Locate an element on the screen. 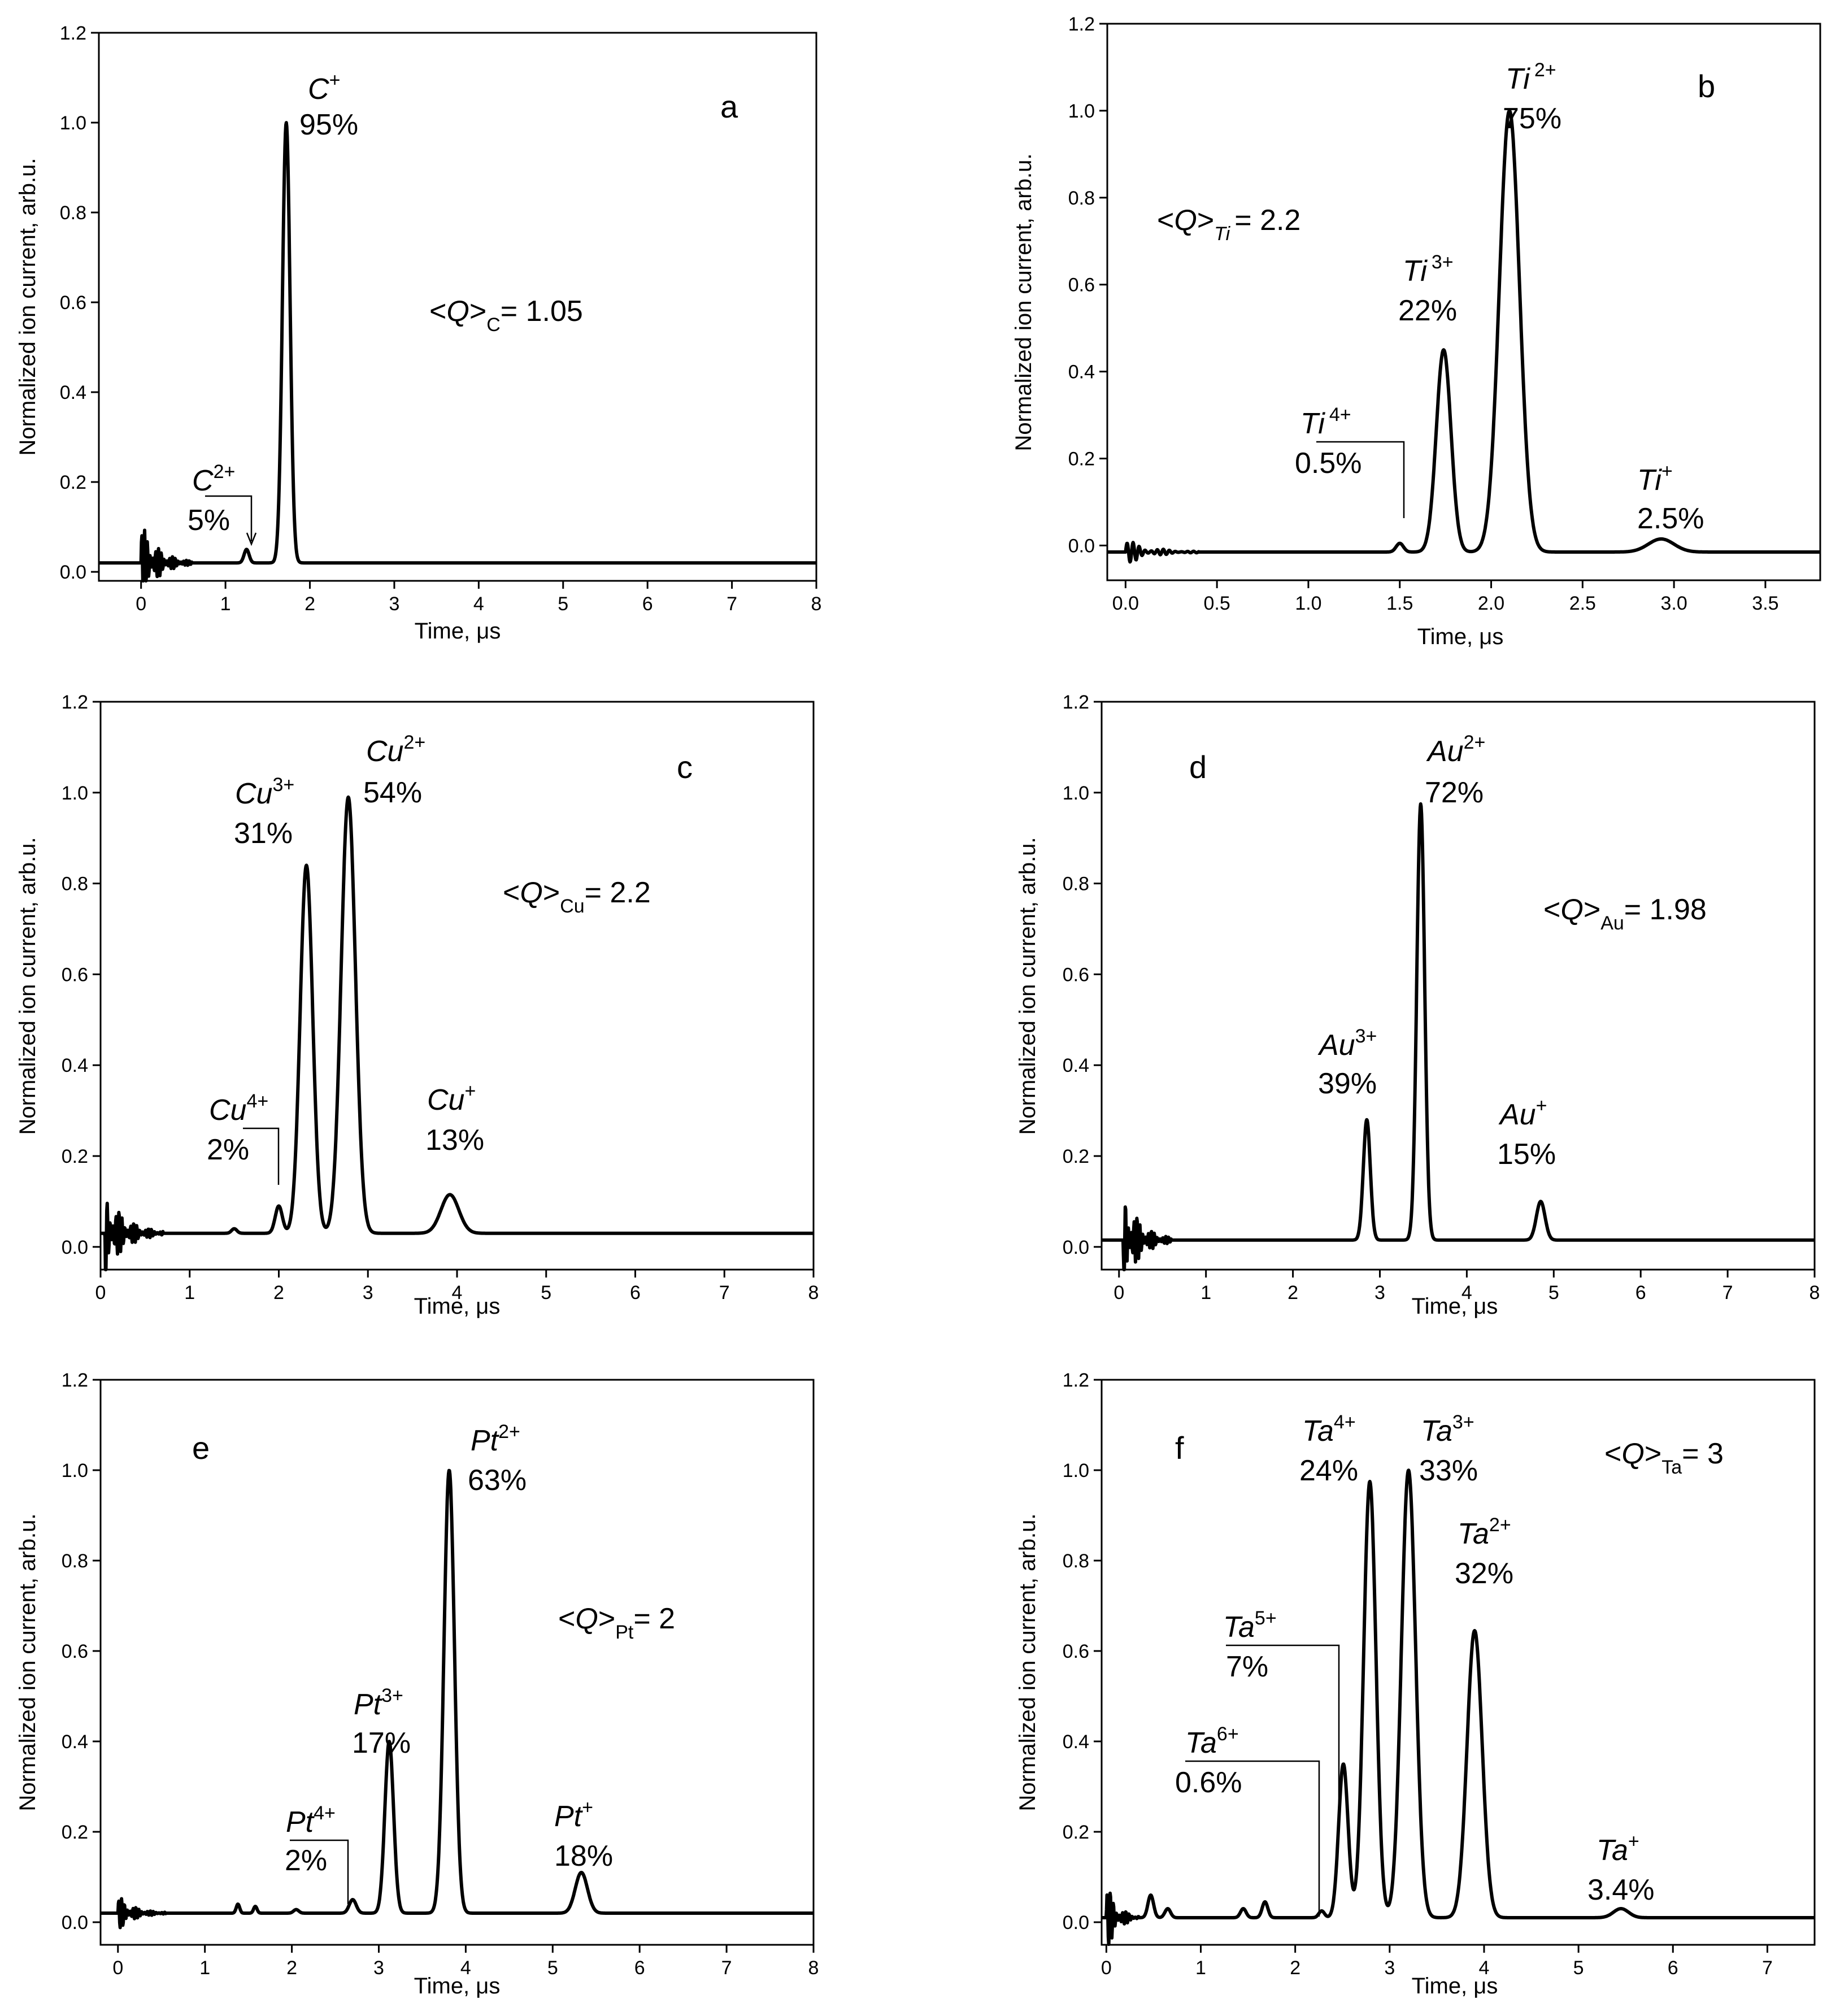 This screenshot has width=1840, height=2016. label-ta-plus: Ta+ 3.4% is located at coordinates (1621, 1868).